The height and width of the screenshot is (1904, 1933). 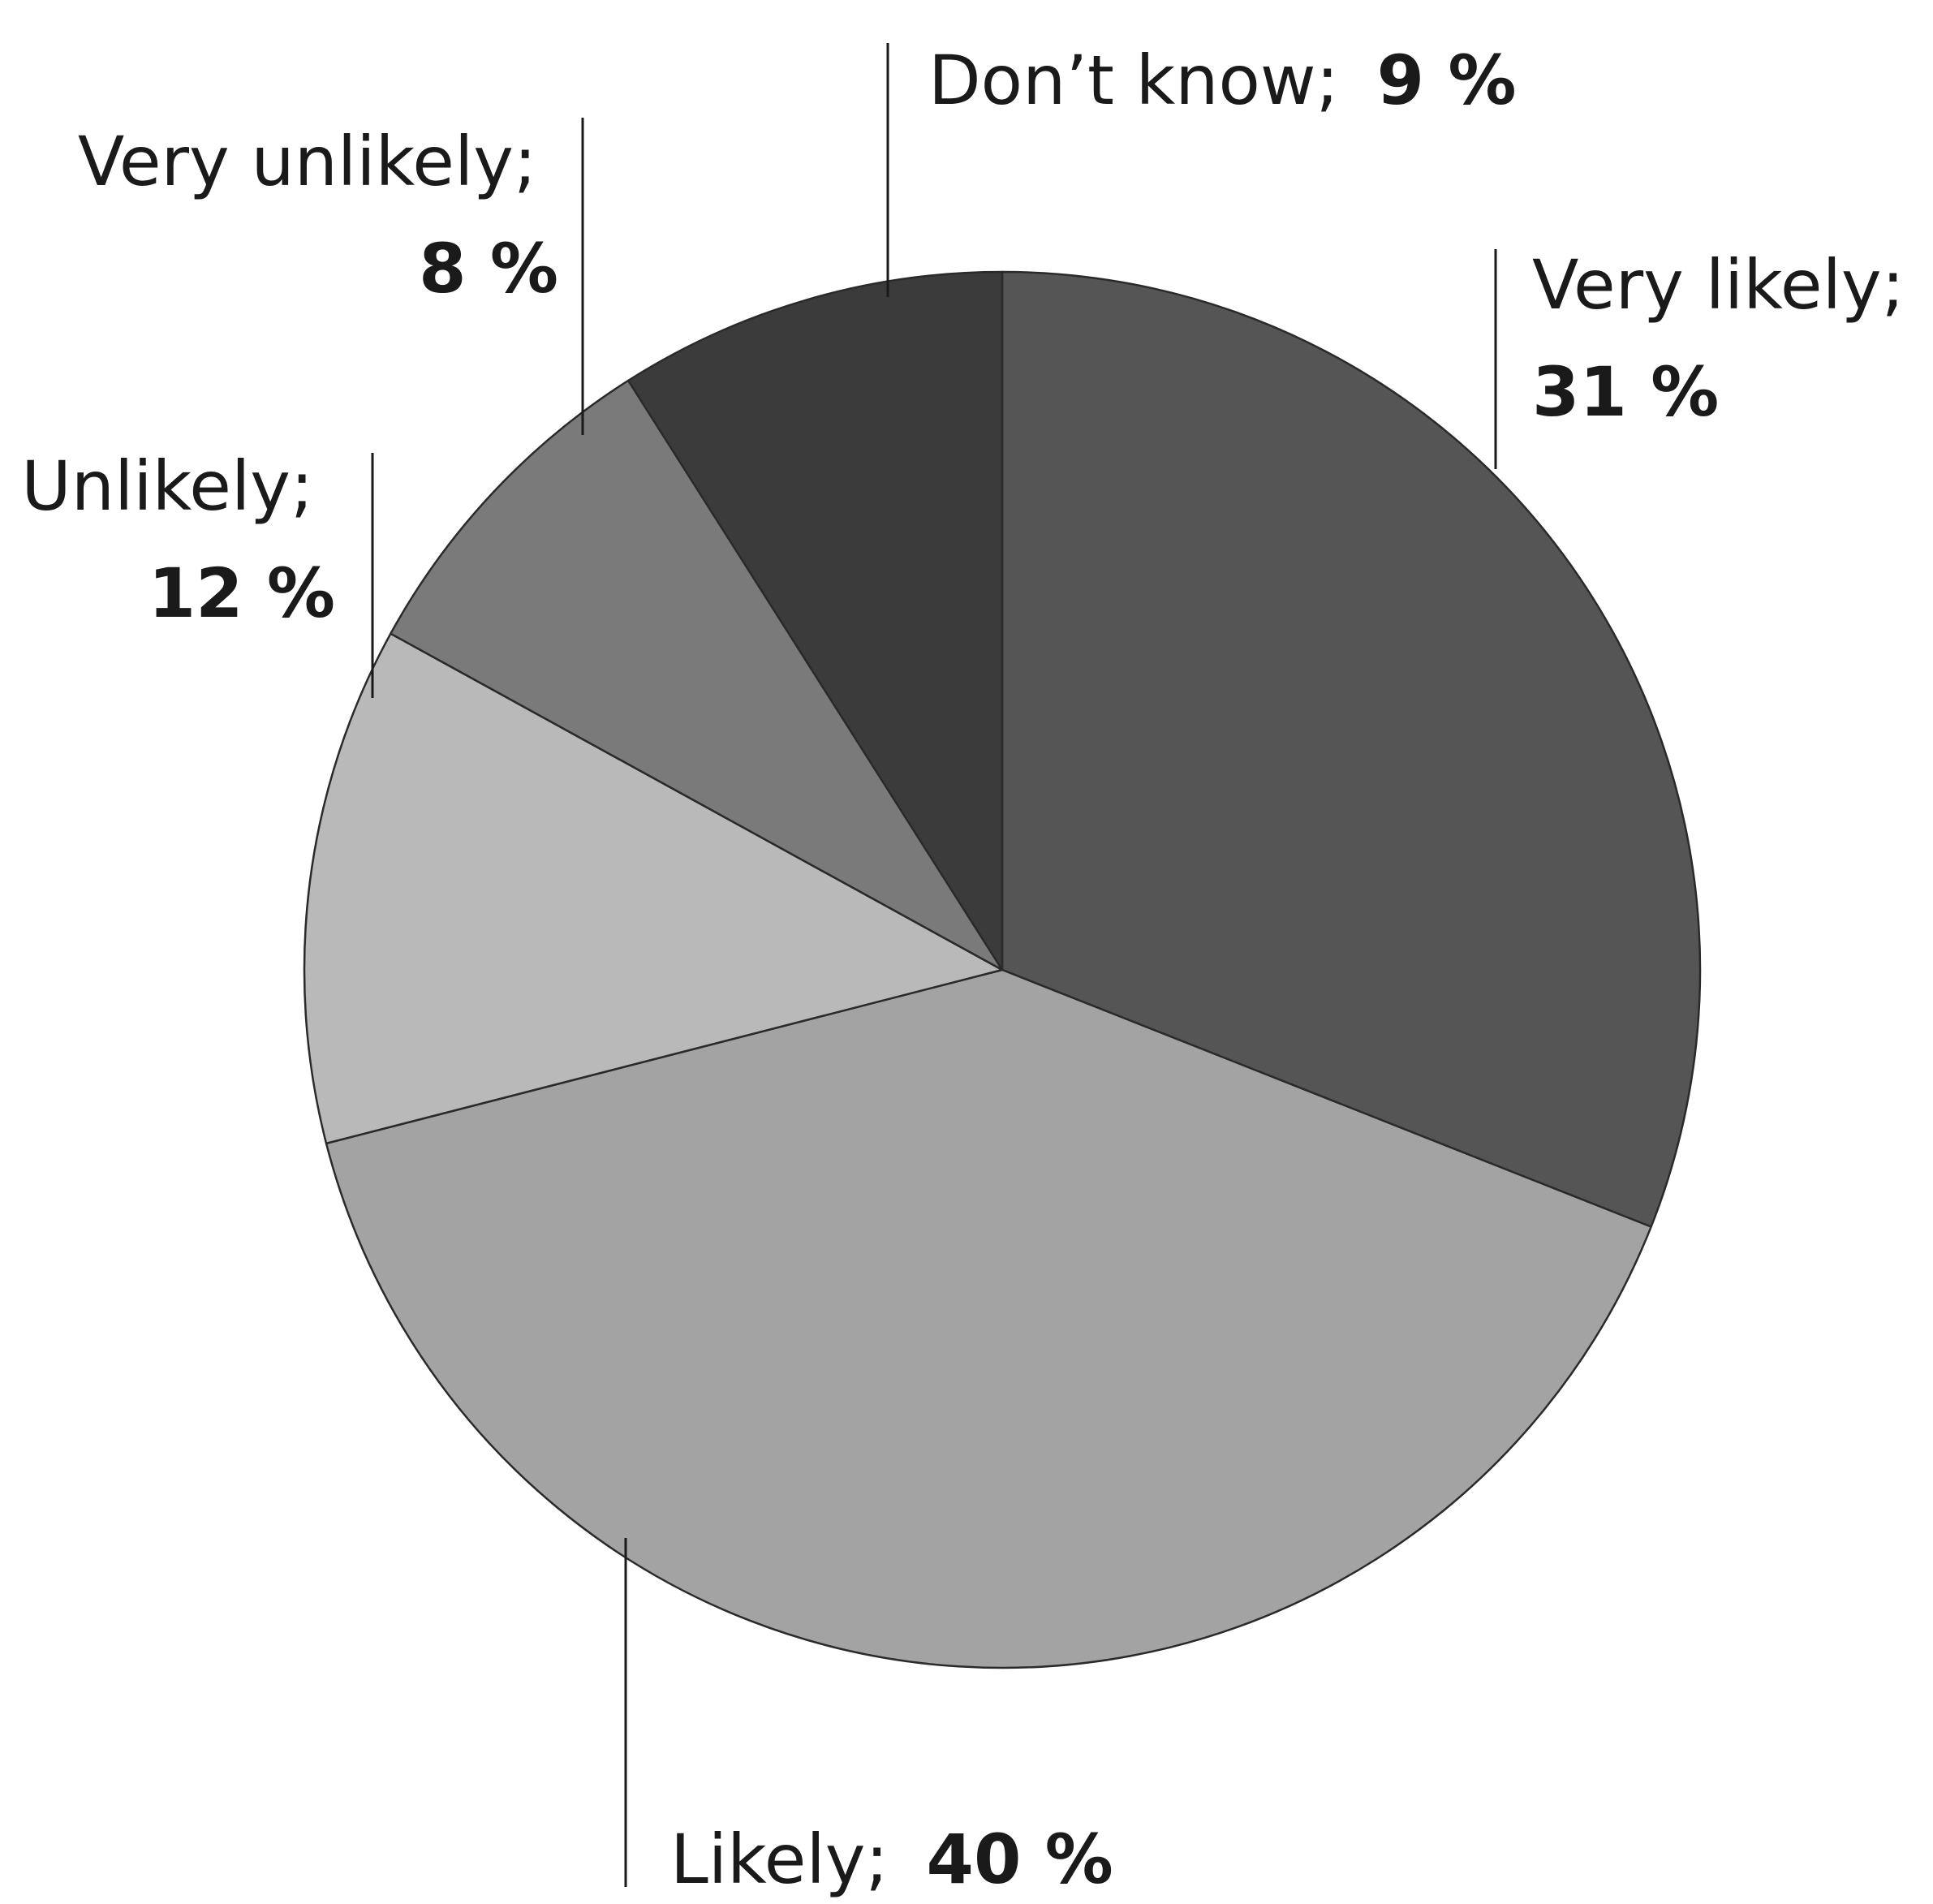 What do you see at coordinates (488, 269) in the screenshot?
I see `label-very-unlikely-value: 8 %` at bounding box center [488, 269].